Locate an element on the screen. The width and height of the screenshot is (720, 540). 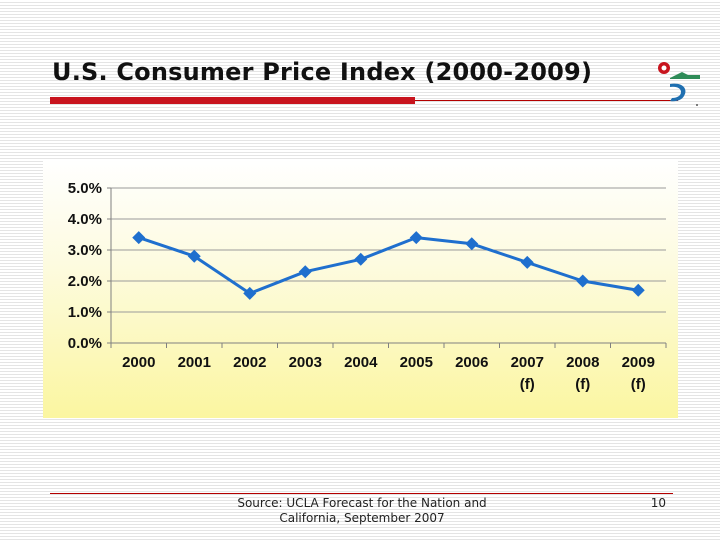
y-tick-label: 3.0% is located at coordinates (85, 250).